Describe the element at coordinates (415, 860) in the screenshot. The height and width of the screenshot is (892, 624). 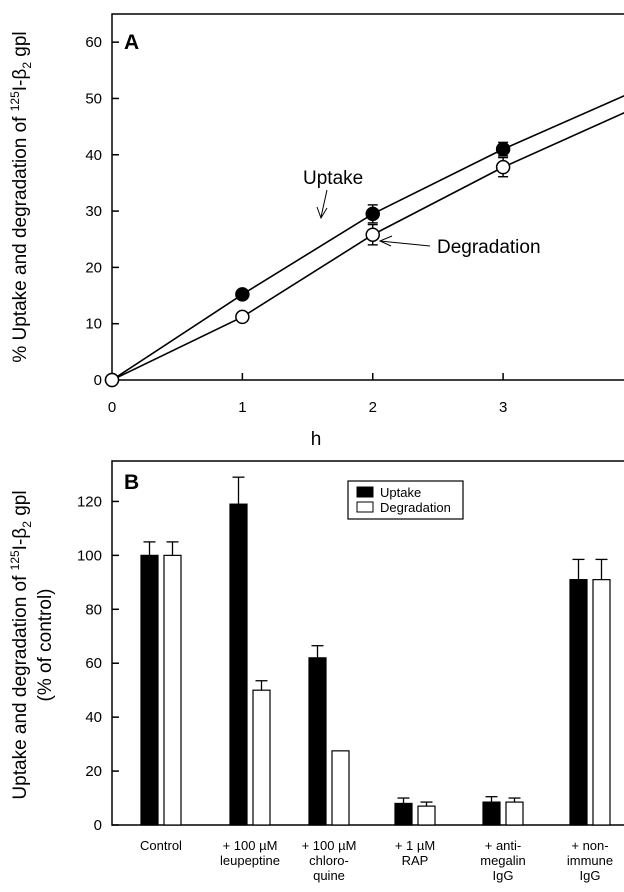
I see `x-category-label-b: RAP` at that location.